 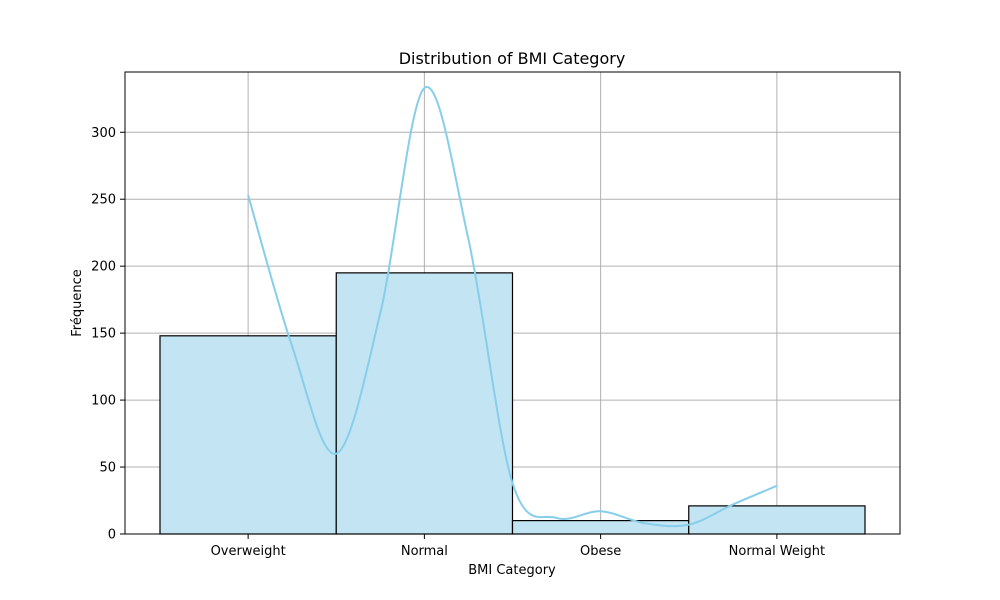 I want to click on y-tick-label: 250, so click(x=103, y=200).